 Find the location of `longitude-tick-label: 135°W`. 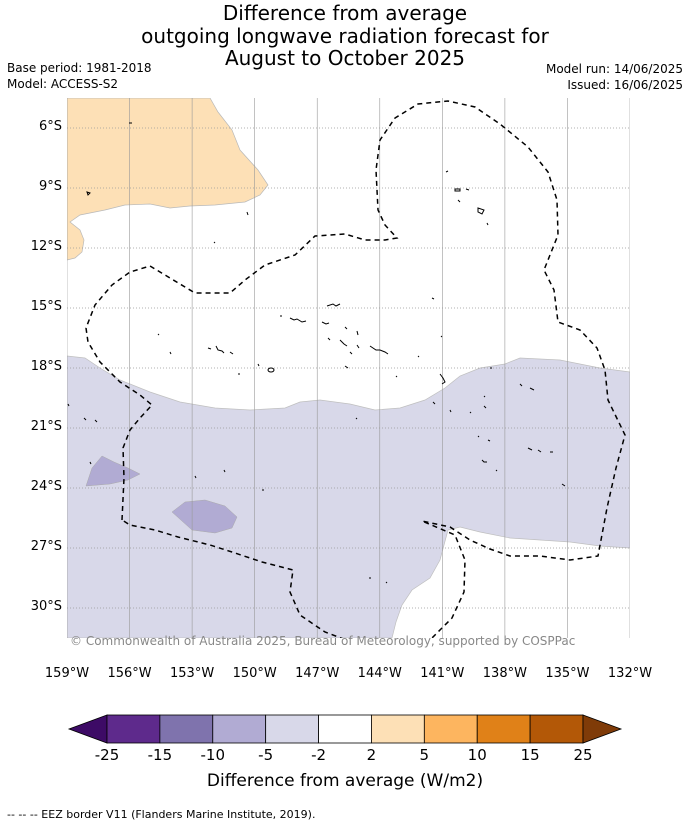

longitude-tick-label: 135°W is located at coordinates (567, 673).